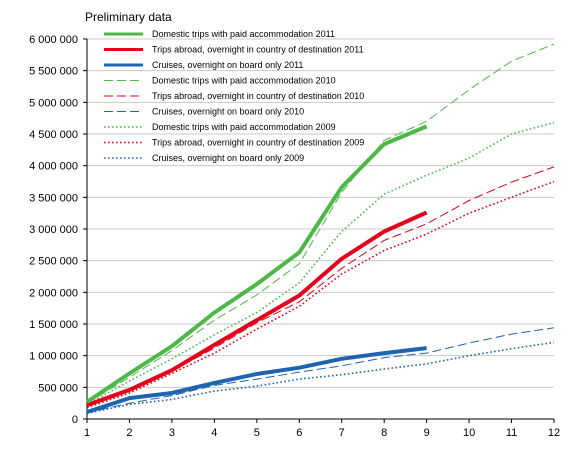 Image resolution: width=572 pixels, height=471 pixels. I want to click on x-tick-label: 11, so click(511, 433).